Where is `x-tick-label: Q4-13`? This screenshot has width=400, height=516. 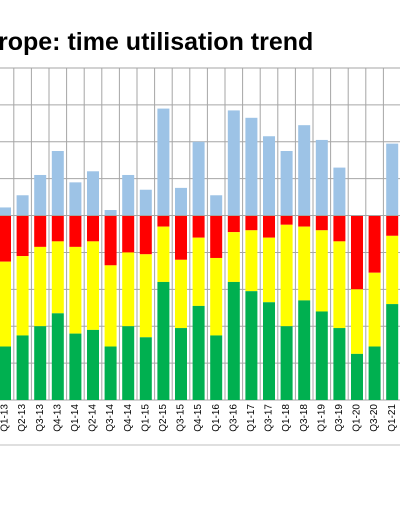 x-tick-label: Q4-13 is located at coordinates (57, 418).